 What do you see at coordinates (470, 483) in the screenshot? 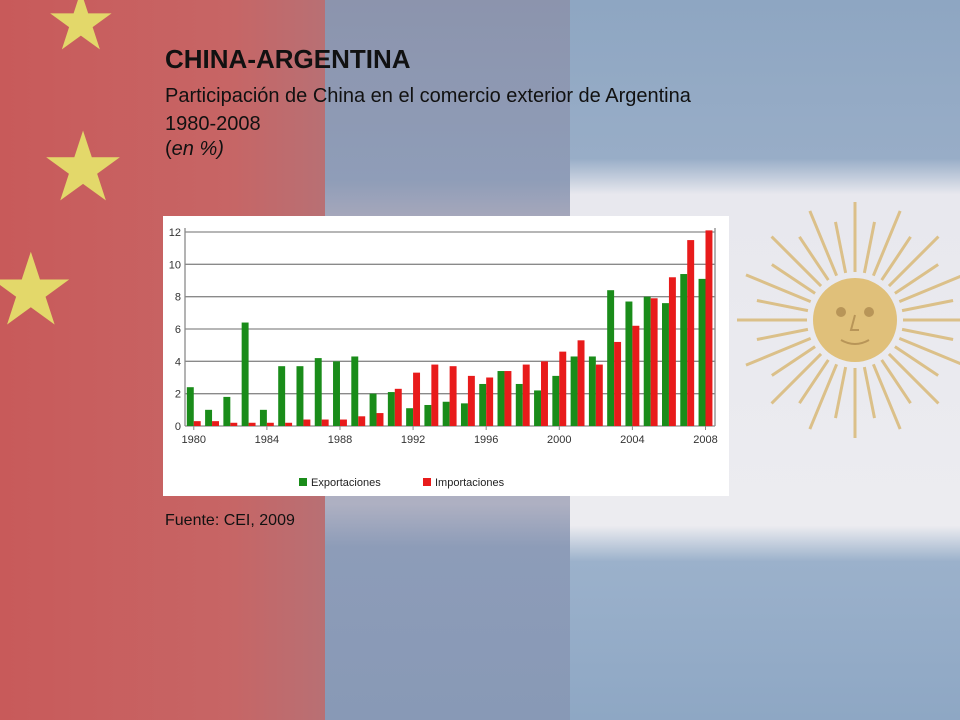
I see `legend-label: Importaciones` at bounding box center [470, 483].